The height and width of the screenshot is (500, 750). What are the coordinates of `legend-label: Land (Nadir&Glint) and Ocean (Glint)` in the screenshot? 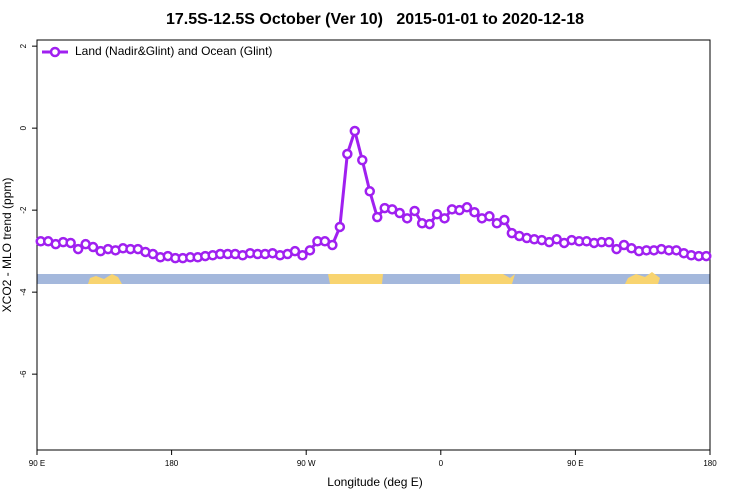 It's located at (173, 51).